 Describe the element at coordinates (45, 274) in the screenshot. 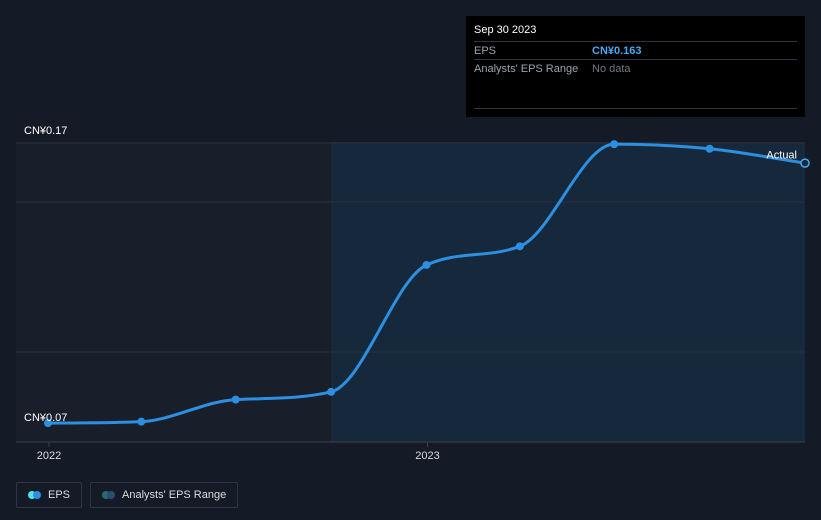

I see `y-axis-labels: CN¥0.17 CN¥0.07` at that location.